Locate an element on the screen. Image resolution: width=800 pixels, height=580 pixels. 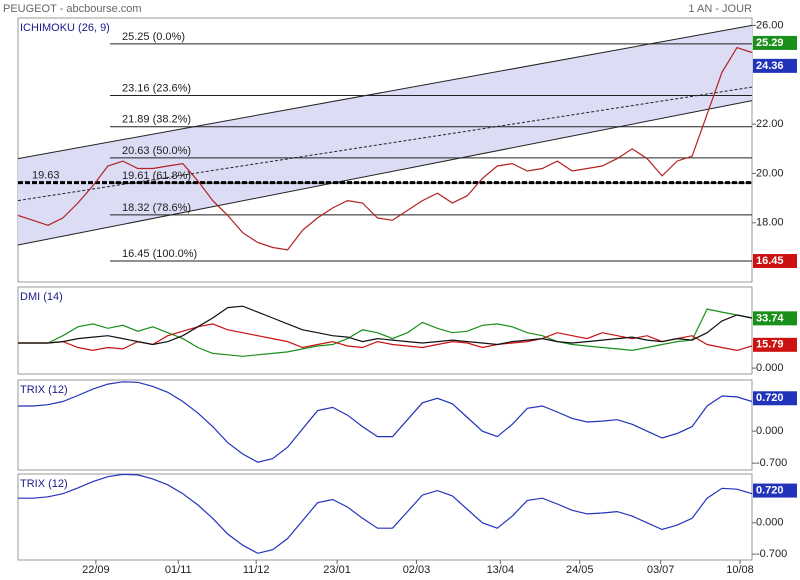
x-tick-label: 02/03 is located at coordinates (417, 570).